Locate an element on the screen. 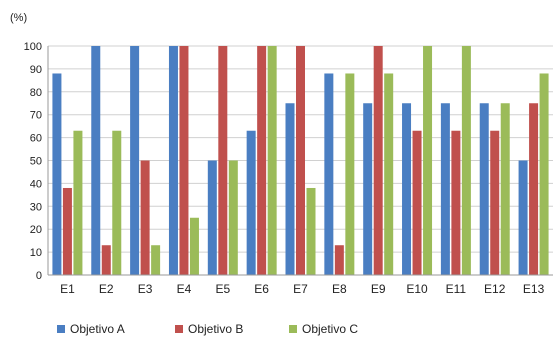 The width and height of the screenshot is (557, 349). x-tick-label: E9 is located at coordinates (378, 289).